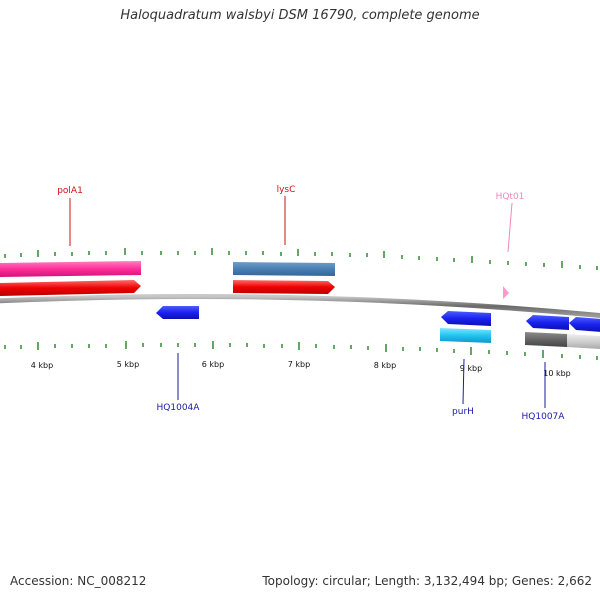  Describe the element at coordinates (299, 364) in the screenshot. I see `scale-label-7kbp: 7 kbp` at that location.